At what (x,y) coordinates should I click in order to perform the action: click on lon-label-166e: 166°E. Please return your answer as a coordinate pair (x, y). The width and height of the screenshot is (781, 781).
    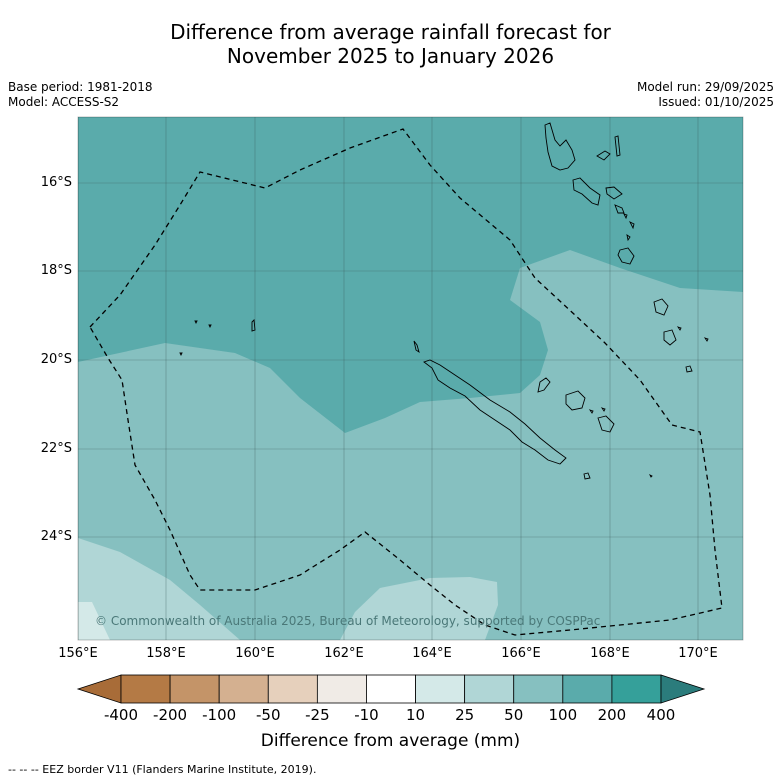
    Looking at the image, I should click on (521, 653).